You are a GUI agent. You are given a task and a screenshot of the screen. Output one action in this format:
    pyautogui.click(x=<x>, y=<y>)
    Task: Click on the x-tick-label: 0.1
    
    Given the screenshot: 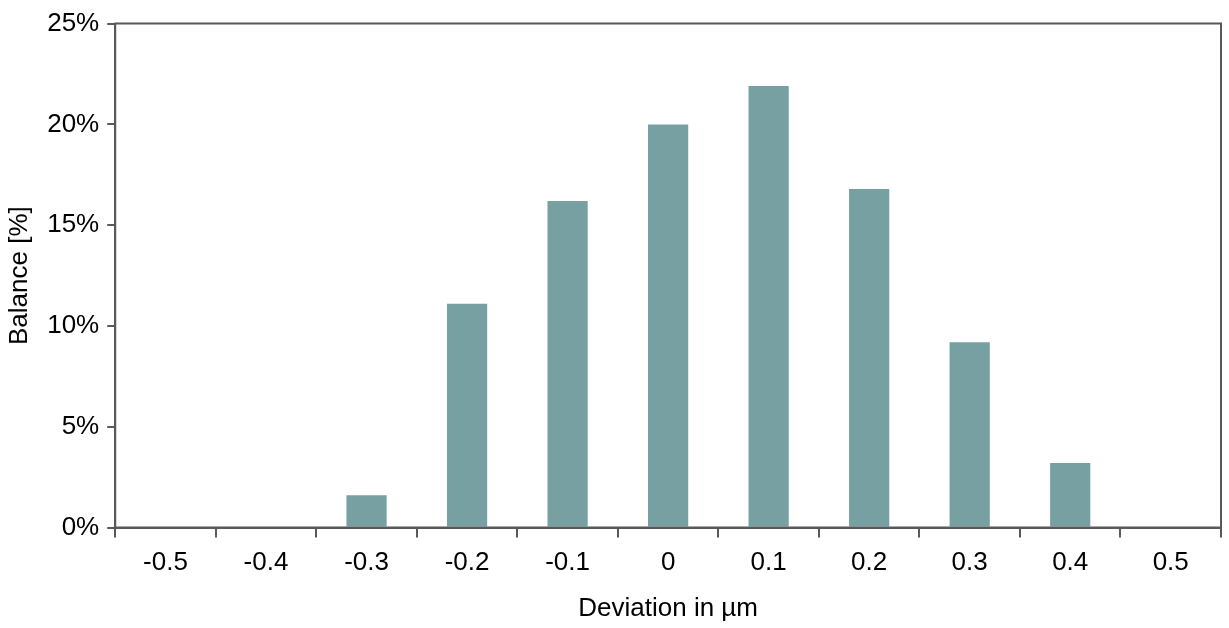 What is the action you would take?
    pyautogui.click(x=768, y=561)
    